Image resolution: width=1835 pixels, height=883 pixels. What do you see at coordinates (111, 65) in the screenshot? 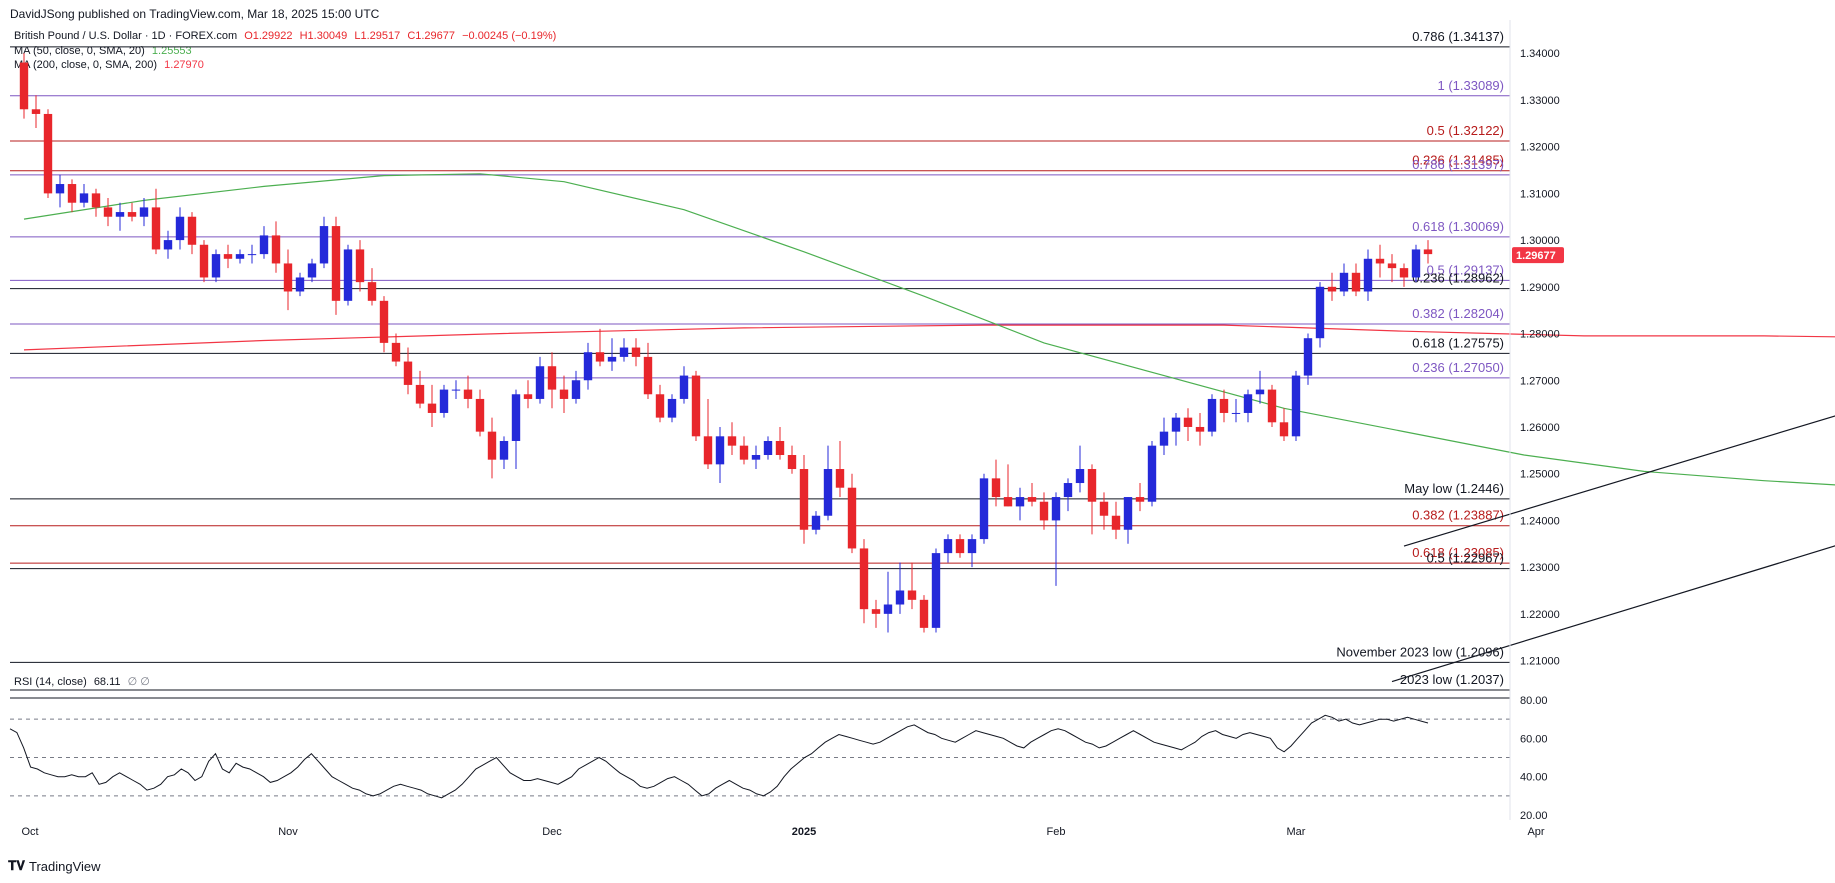
I see `ma200-legend: MA (200, close, 0, SMA, 200) 1.27970` at bounding box center [111, 65].